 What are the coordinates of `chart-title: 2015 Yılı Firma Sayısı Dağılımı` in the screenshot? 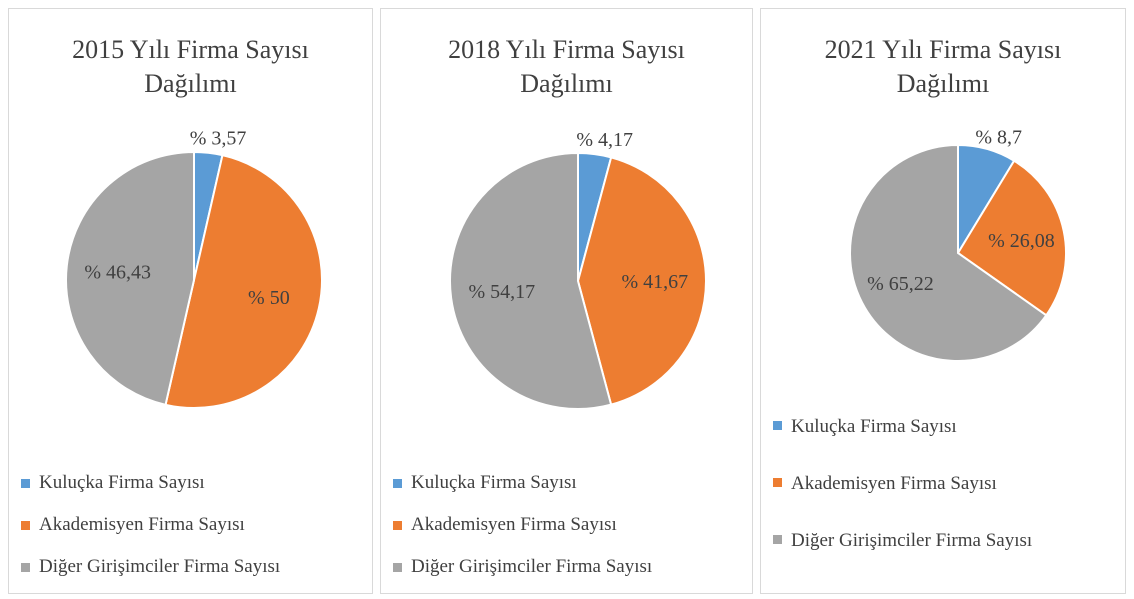 It's located at (190, 66).